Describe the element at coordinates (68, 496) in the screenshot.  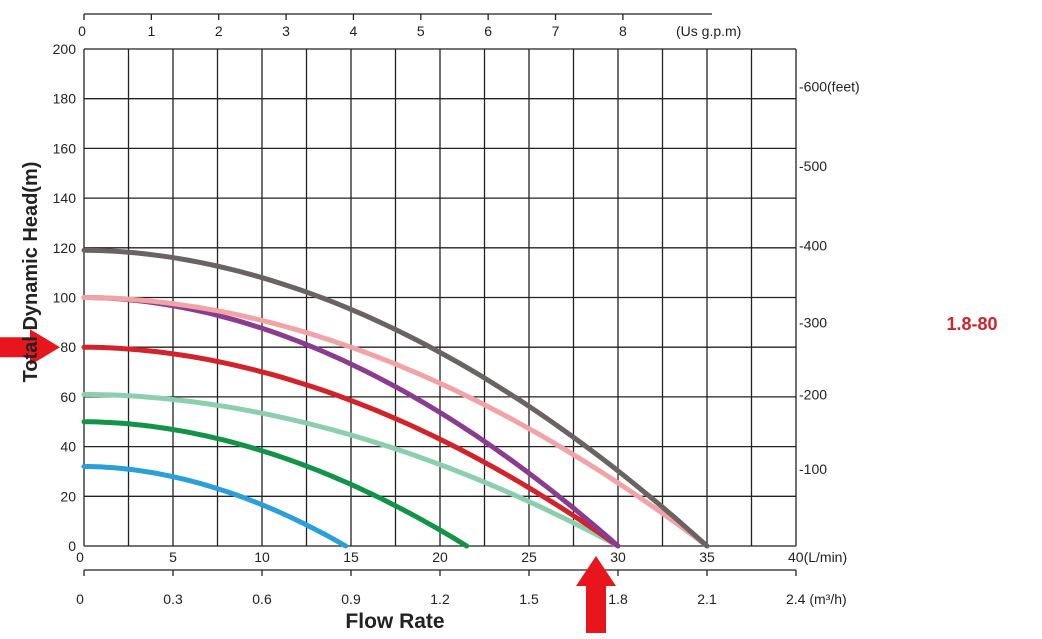
I see `y-tick-label: 20` at that location.